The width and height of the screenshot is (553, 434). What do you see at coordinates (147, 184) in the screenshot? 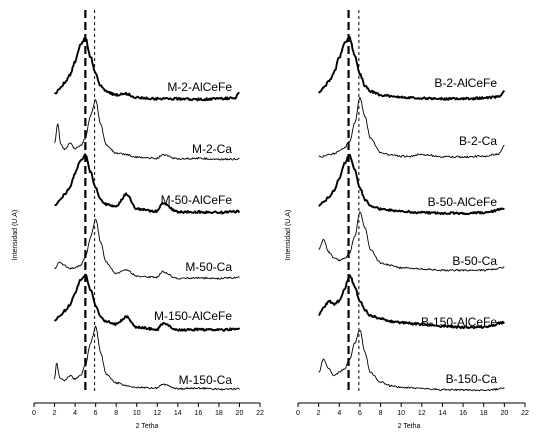
I see `left-trace-m-50-alcefe` at bounding box center [147, 184].